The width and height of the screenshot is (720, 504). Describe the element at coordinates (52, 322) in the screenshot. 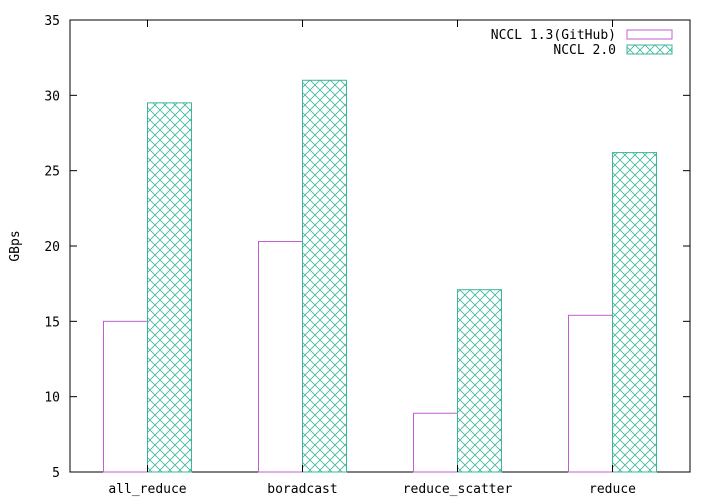

I see `y-tick-label: 15` at that location.